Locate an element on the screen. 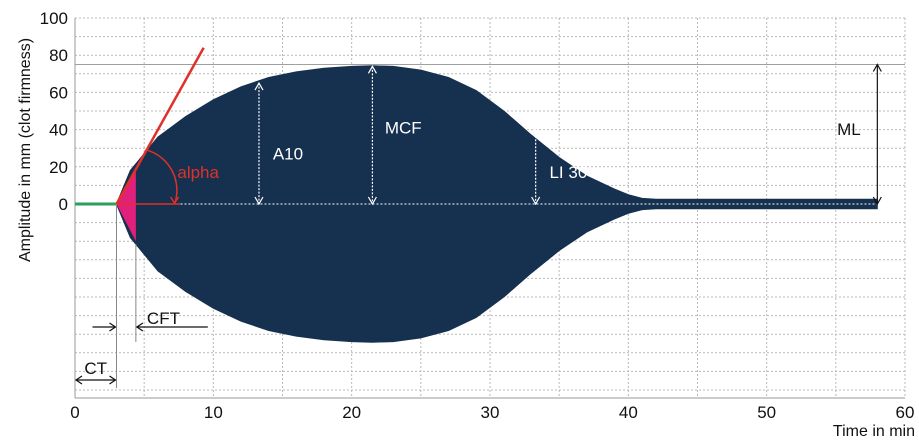  ml-arrow-bottom is located at coordinates (877, 201).